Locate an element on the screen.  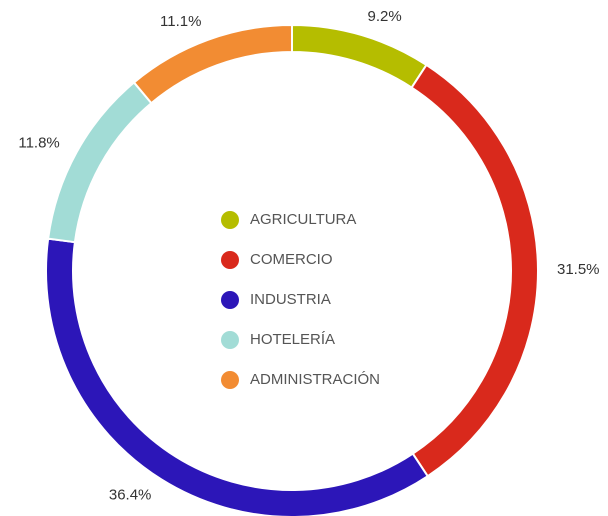
legend-label: AGRICULTURA is located at coordinates (303, 219).